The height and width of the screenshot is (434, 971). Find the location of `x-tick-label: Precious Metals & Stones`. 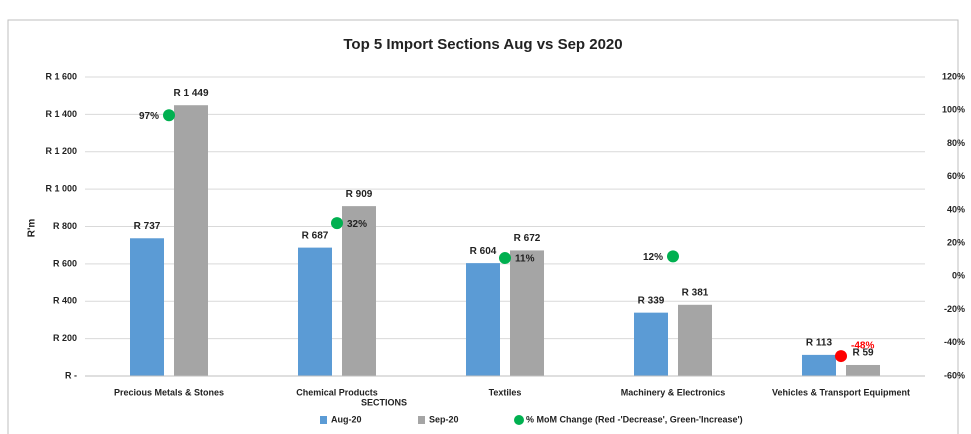

x-tick-label: Precious Metals & Stones is located at coordinates (169, 392).